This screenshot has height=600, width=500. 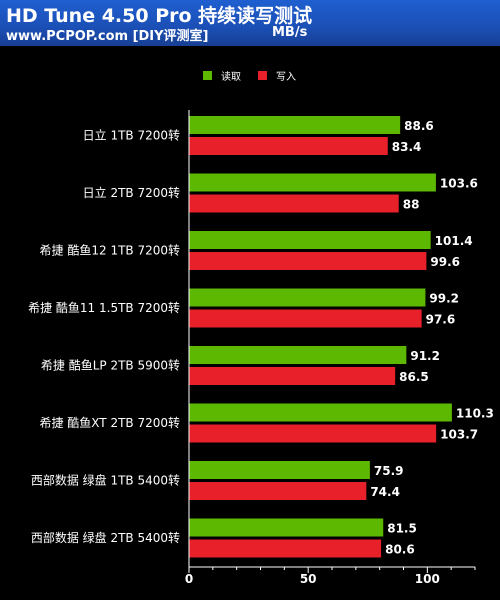 What do you see at coordinates (400, 550) in the screenshot?
I see `data-label: 80.6` at bounding box center [400, 550].